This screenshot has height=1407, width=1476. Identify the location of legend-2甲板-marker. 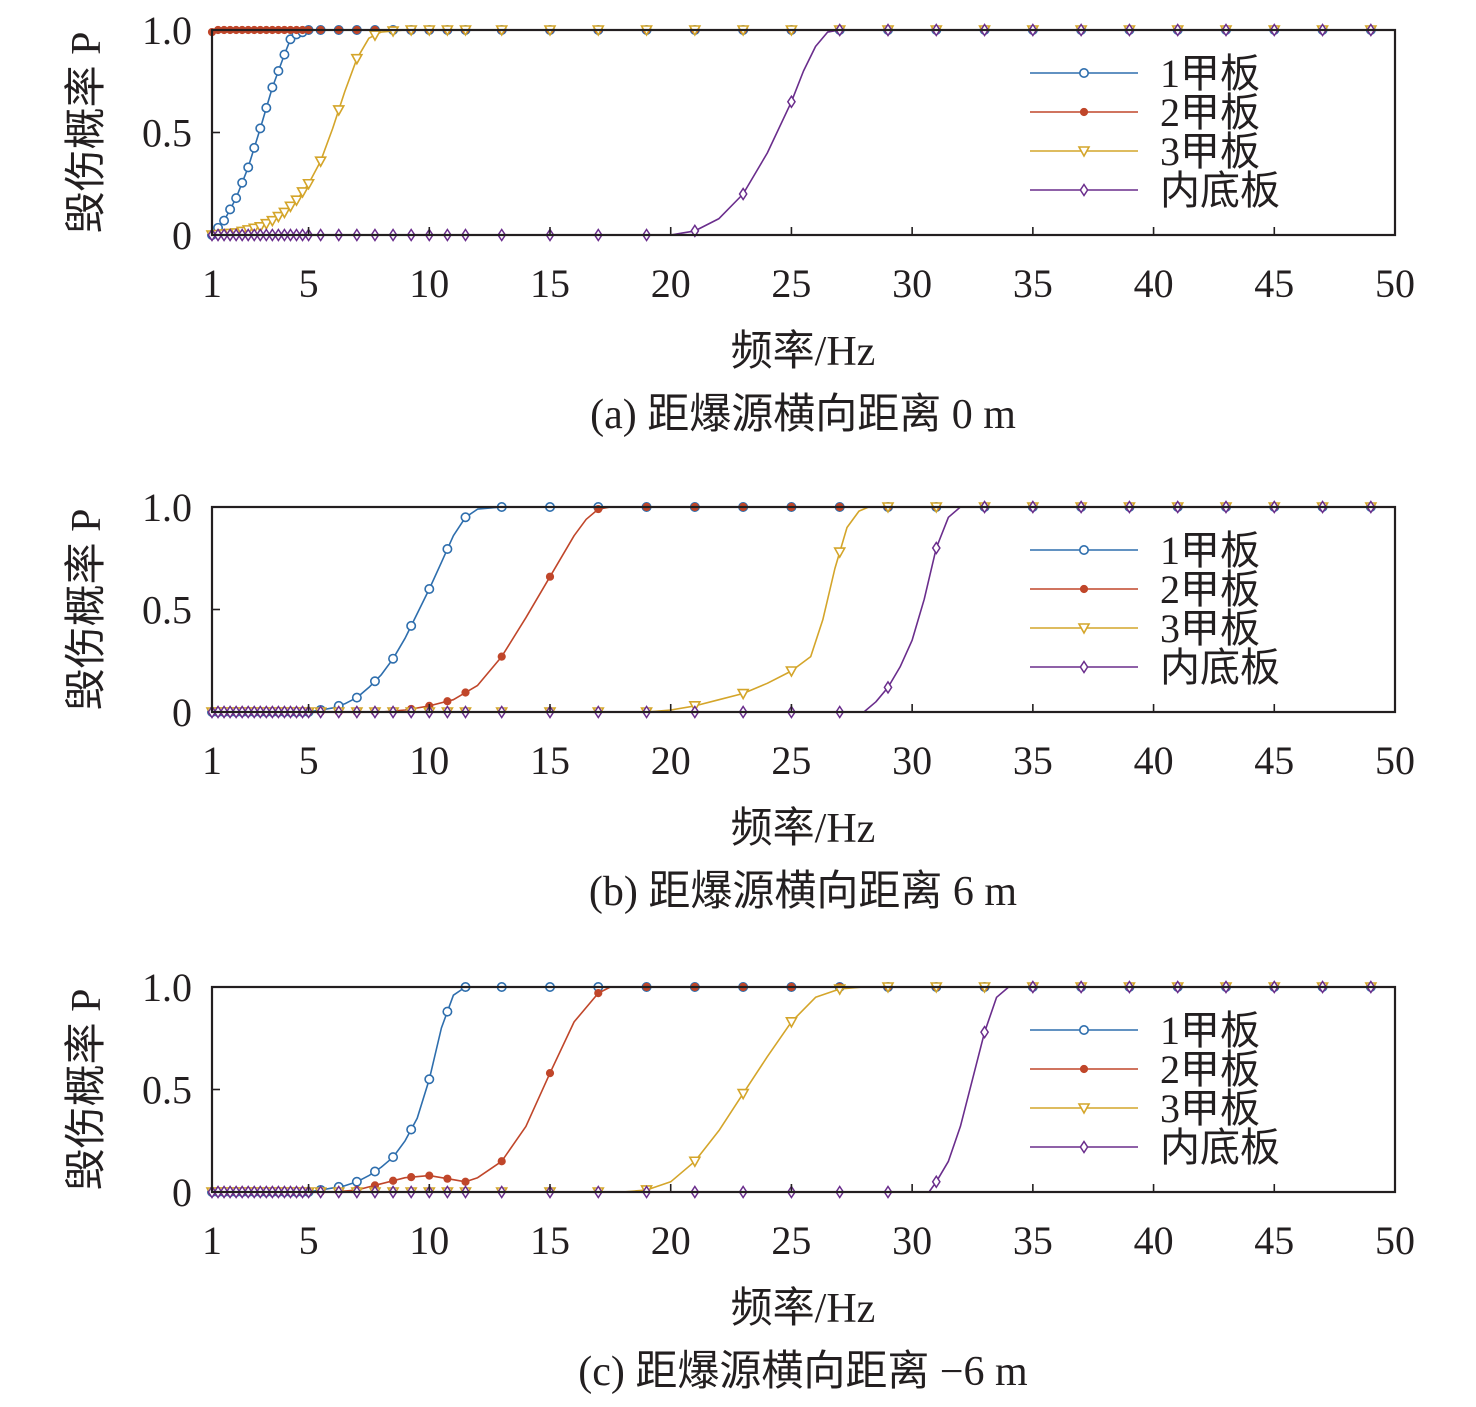
(1084, 112).